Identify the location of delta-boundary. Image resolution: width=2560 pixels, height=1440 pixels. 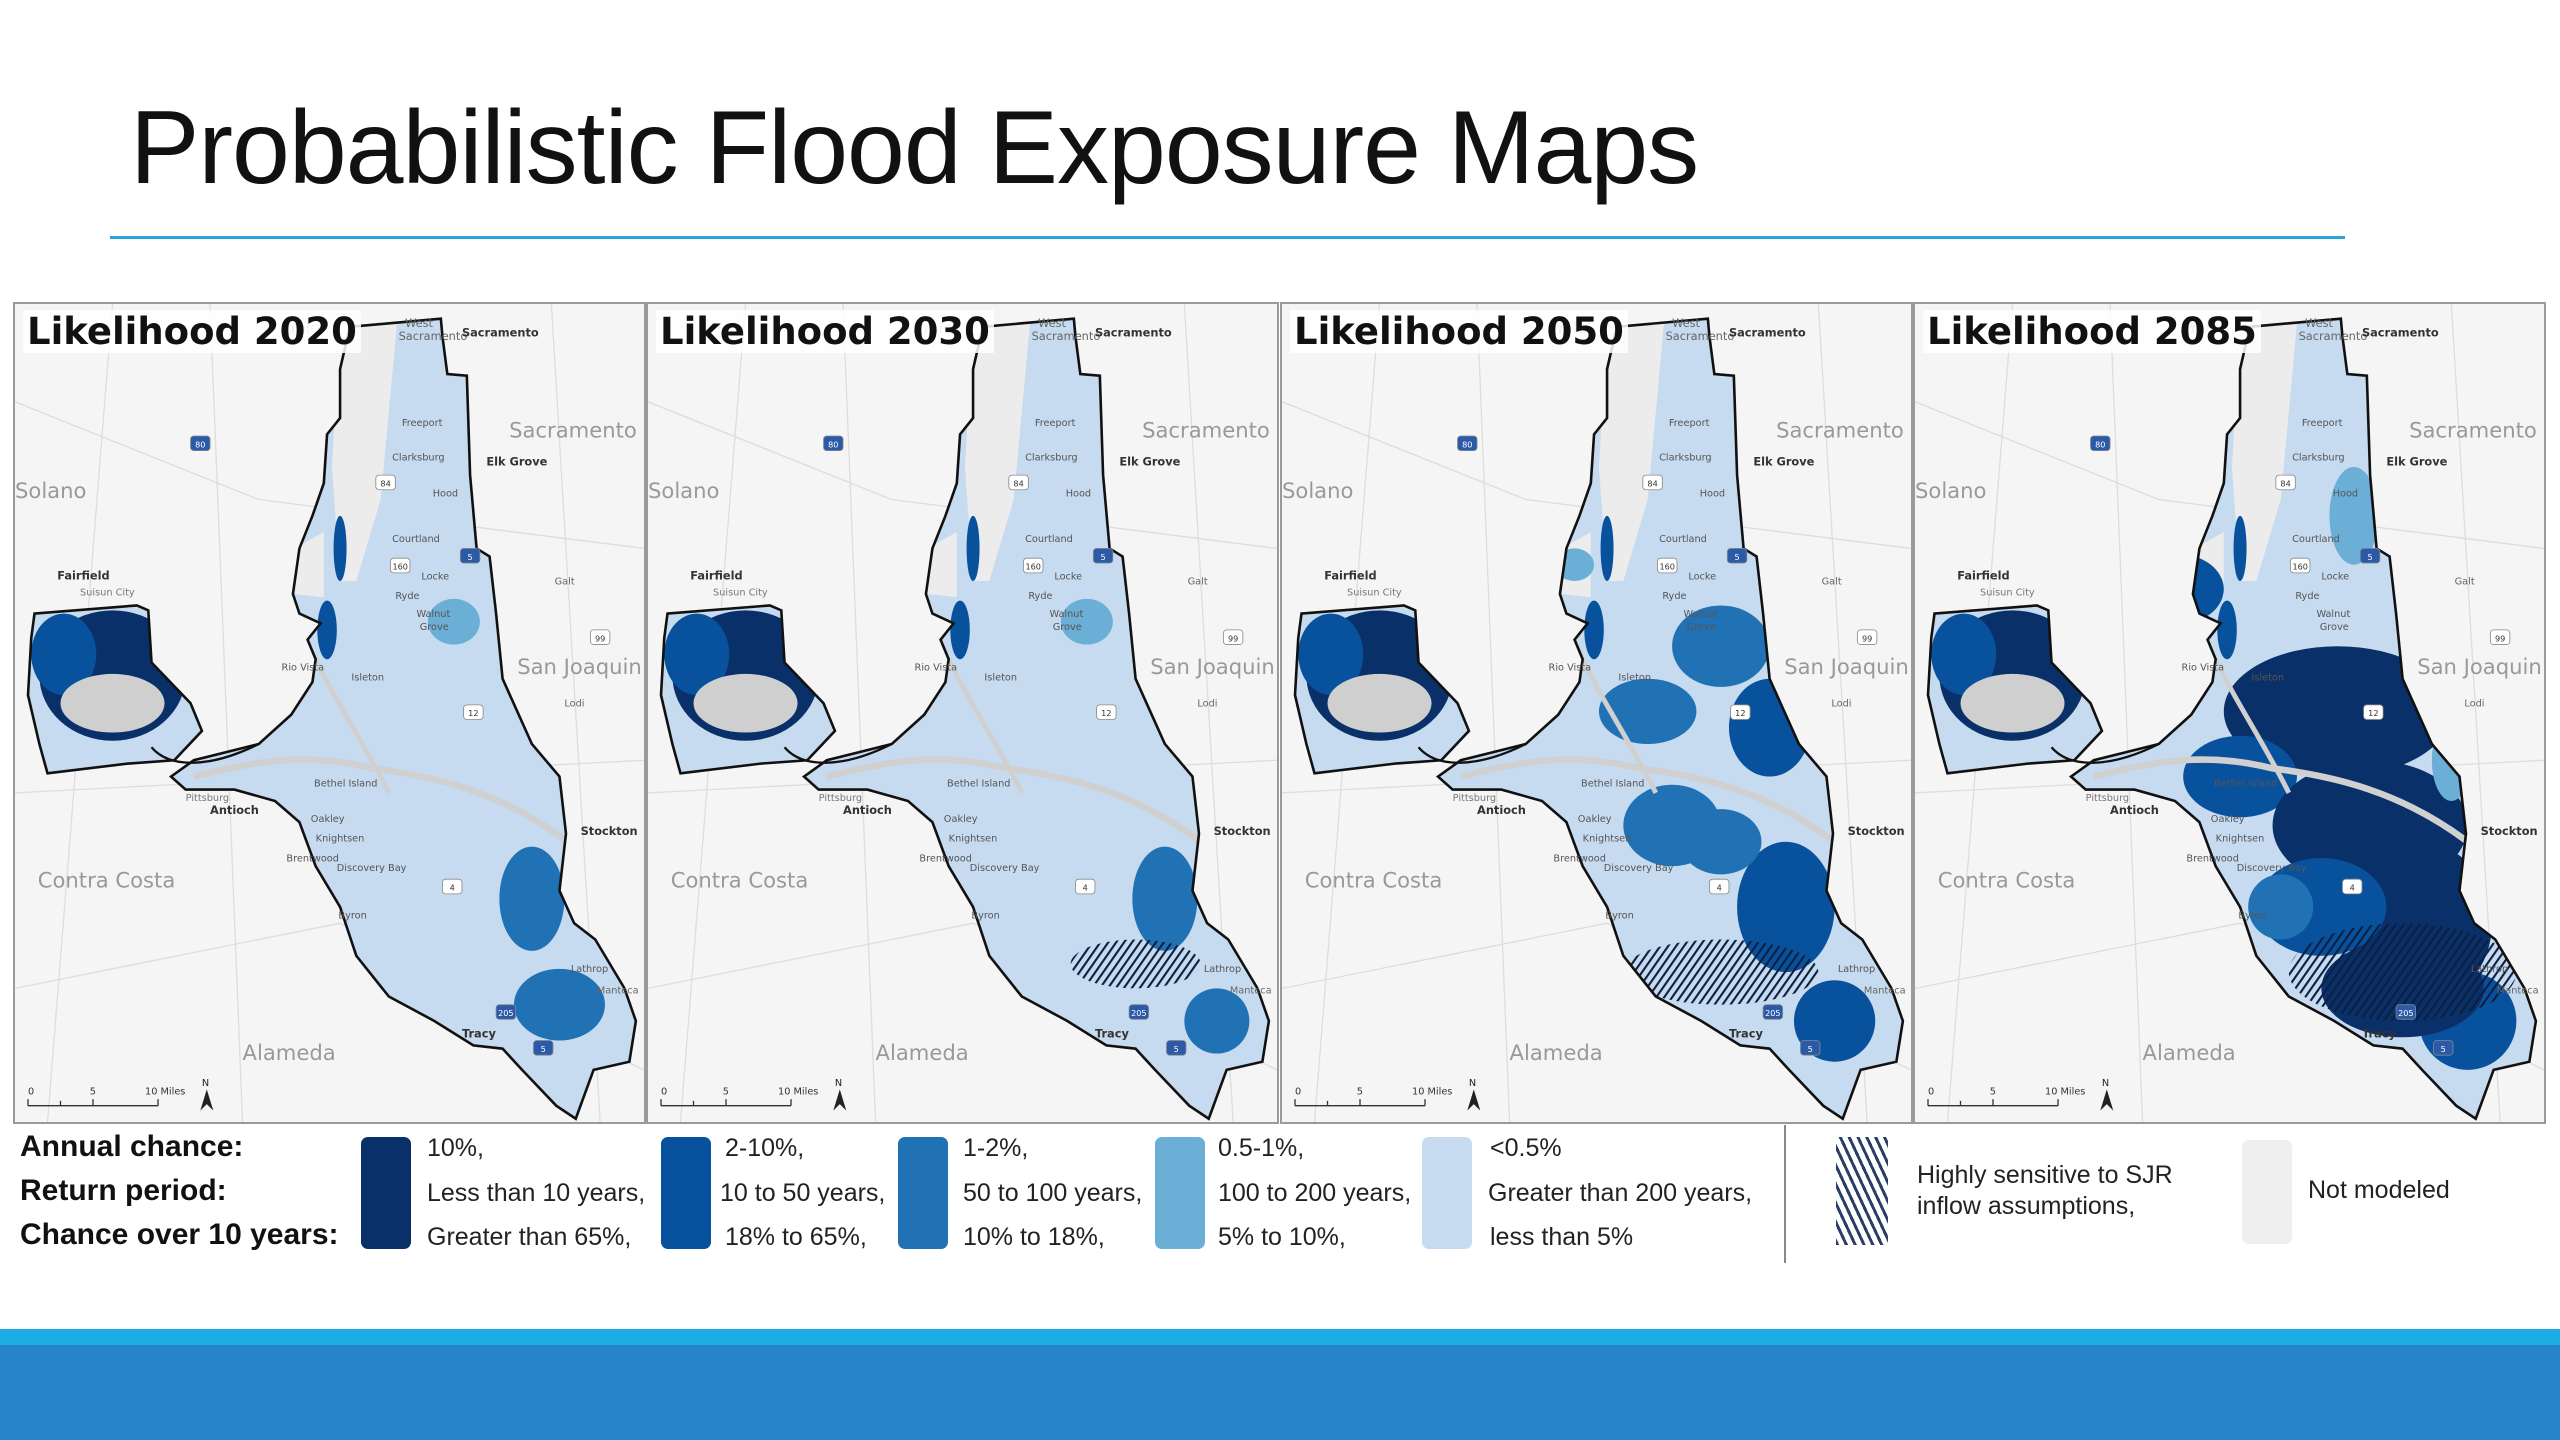
(403, 719).